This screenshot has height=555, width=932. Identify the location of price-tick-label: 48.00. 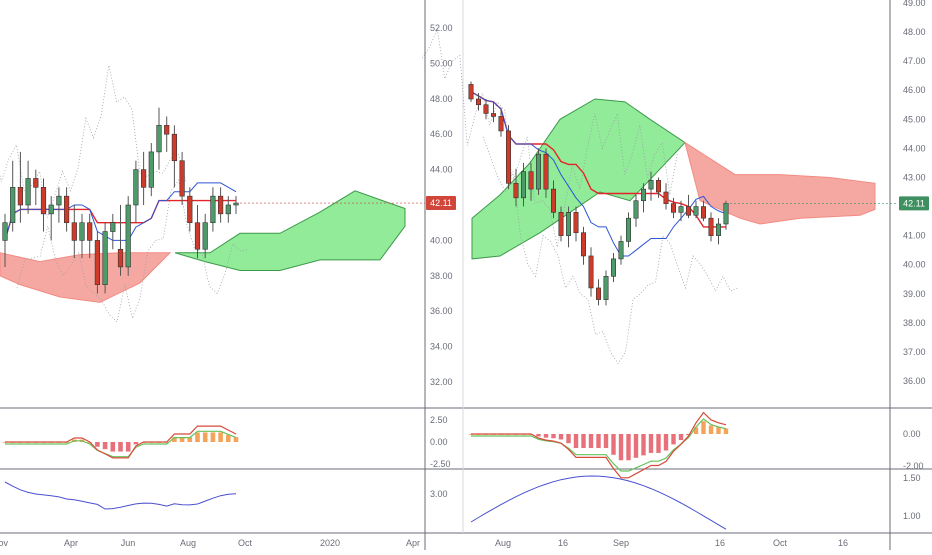
(914, 32).